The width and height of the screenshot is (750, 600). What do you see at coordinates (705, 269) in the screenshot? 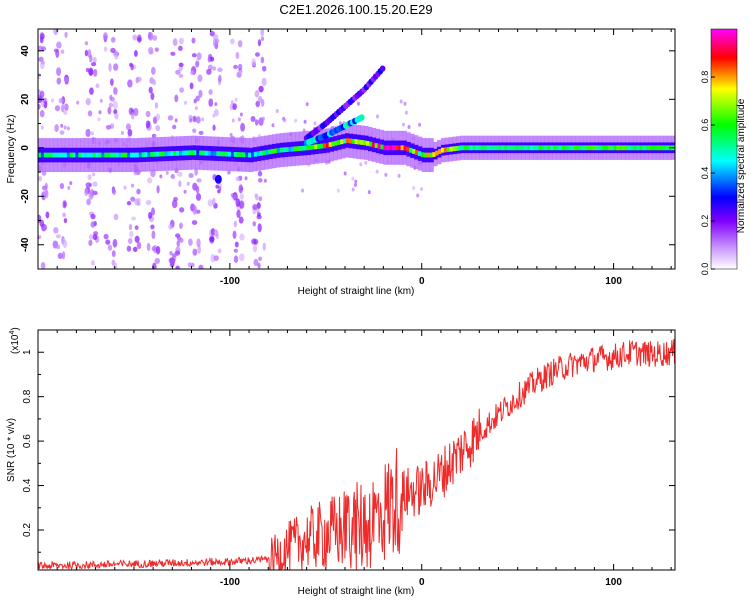
I see `colorbar-tick-label: 0.0` at bounding box center [705, 269].